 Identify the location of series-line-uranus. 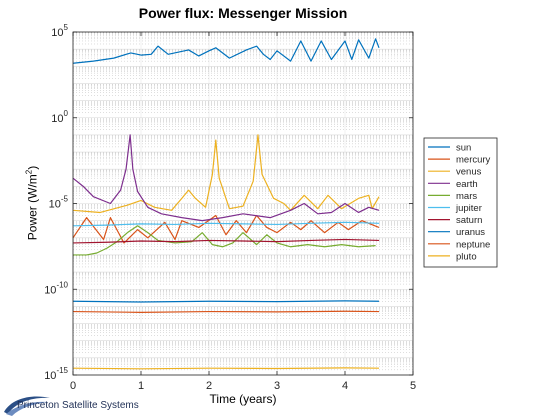
(226, 301).